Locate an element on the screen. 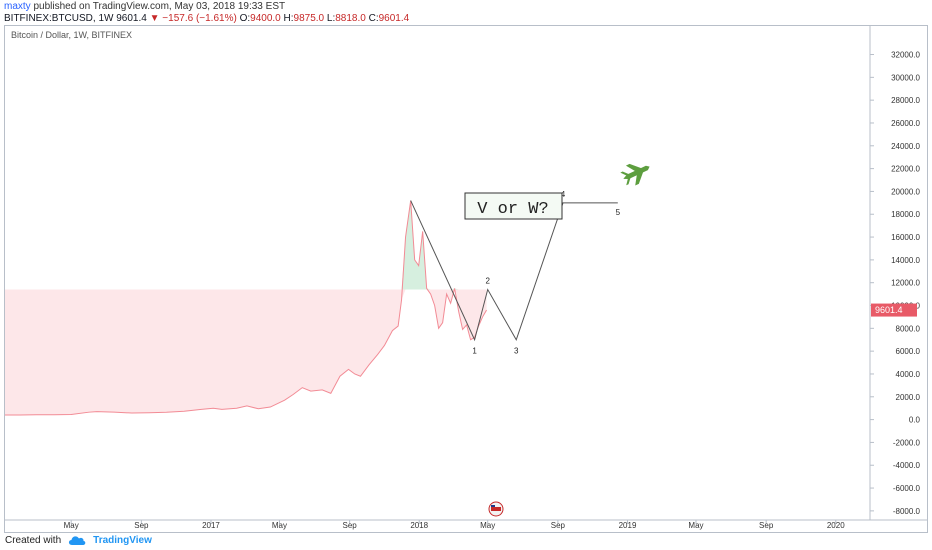 This screenshot has width=932, height=550. x-tick-label: 2019 is located at coordinates (628, 525).